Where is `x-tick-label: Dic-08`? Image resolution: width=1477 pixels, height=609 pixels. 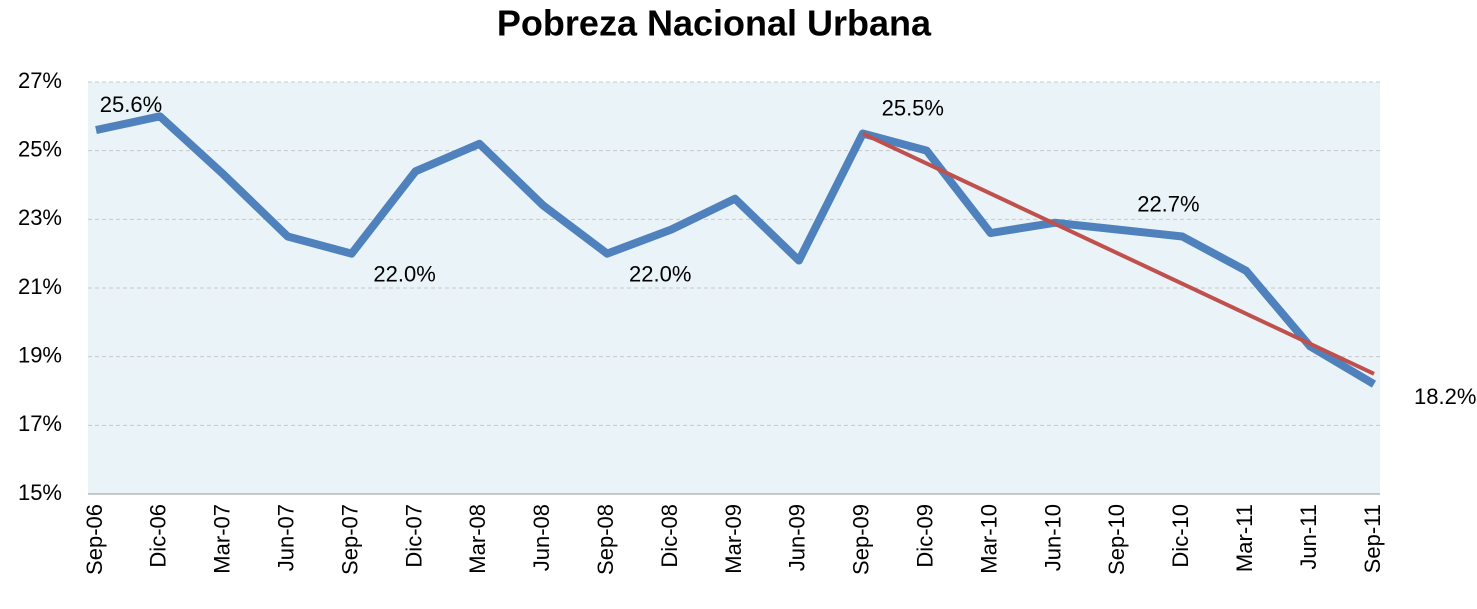
x-tick-label: Dic-08 is located at coordinates (669, 536).